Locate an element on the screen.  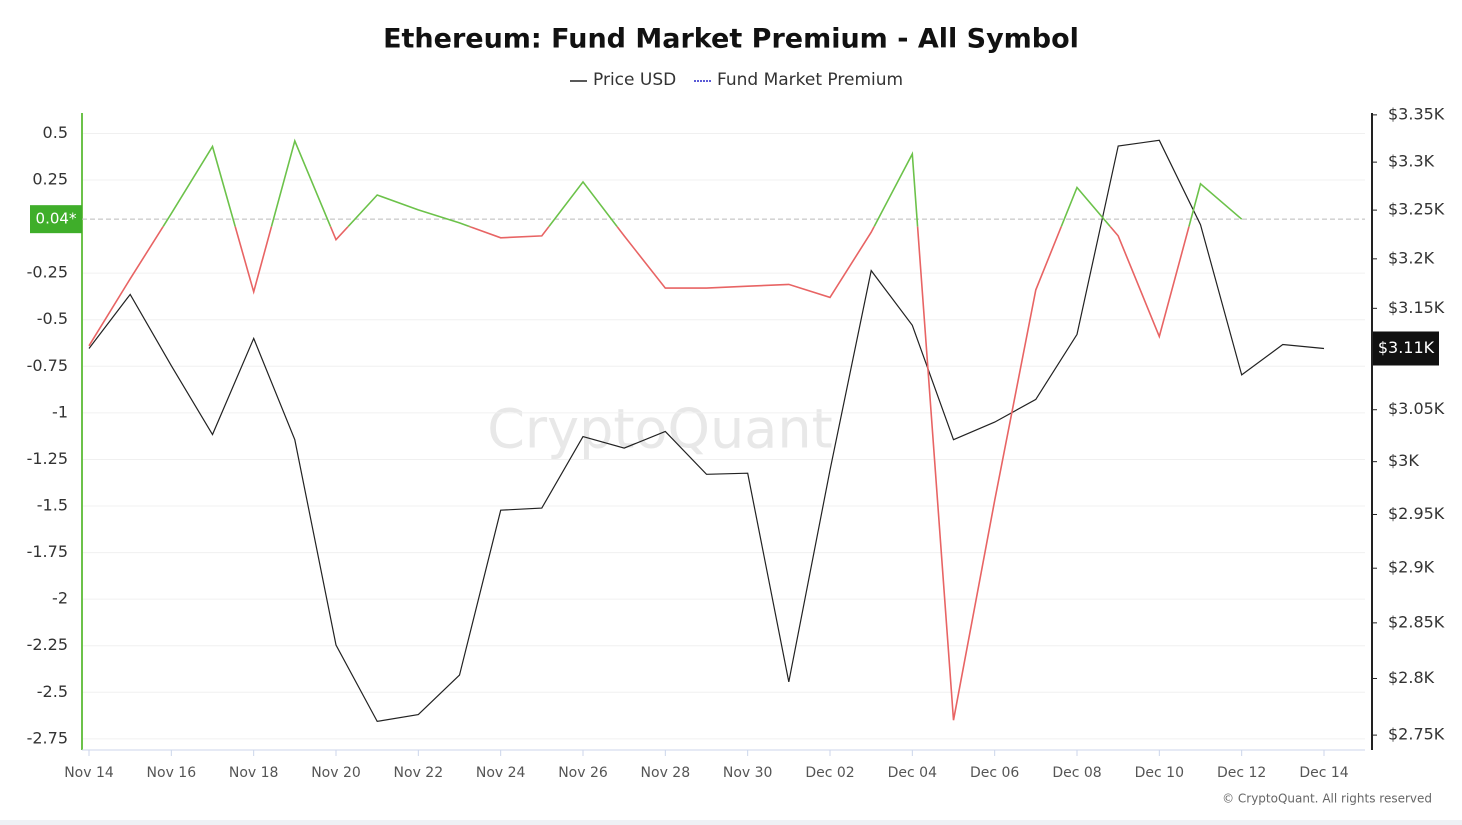
y-badge-label: 0.04* is located at coordinates (56, 219).